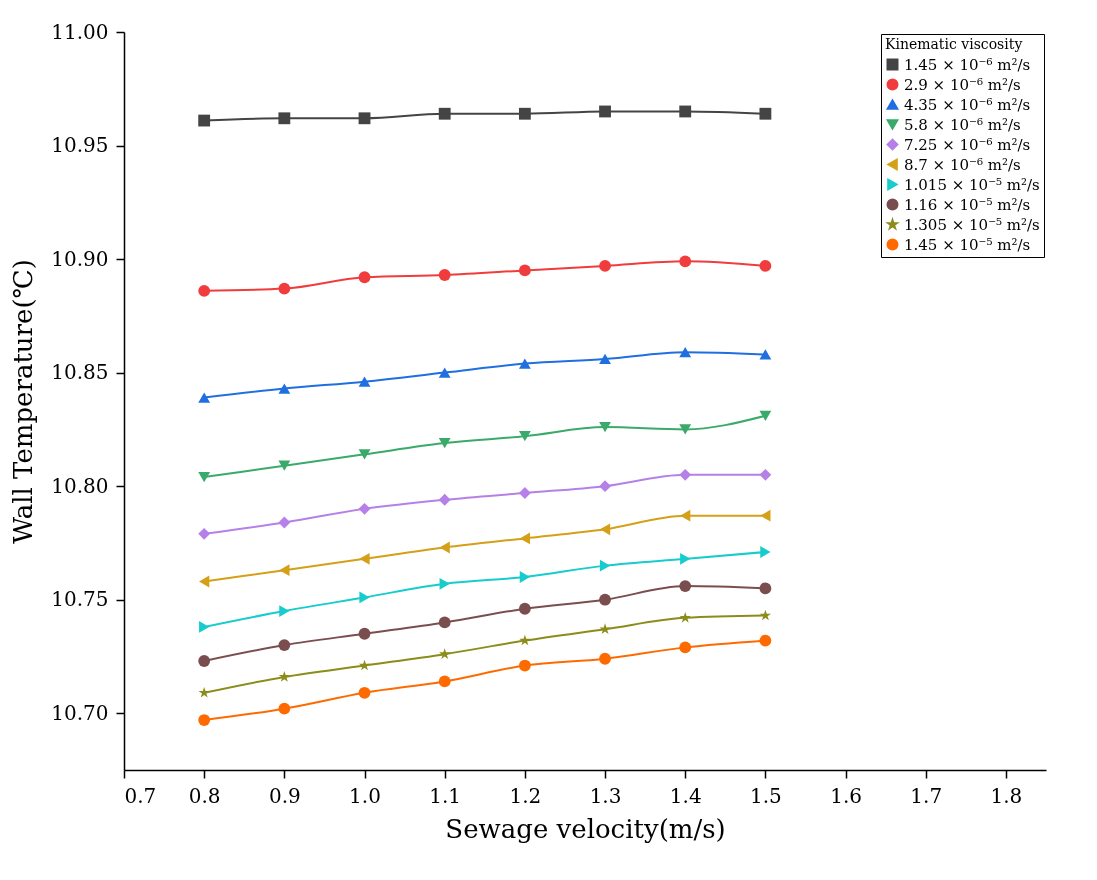  I want to click on y-axis-title: Wall Temperature(℃), so click(23, 401).